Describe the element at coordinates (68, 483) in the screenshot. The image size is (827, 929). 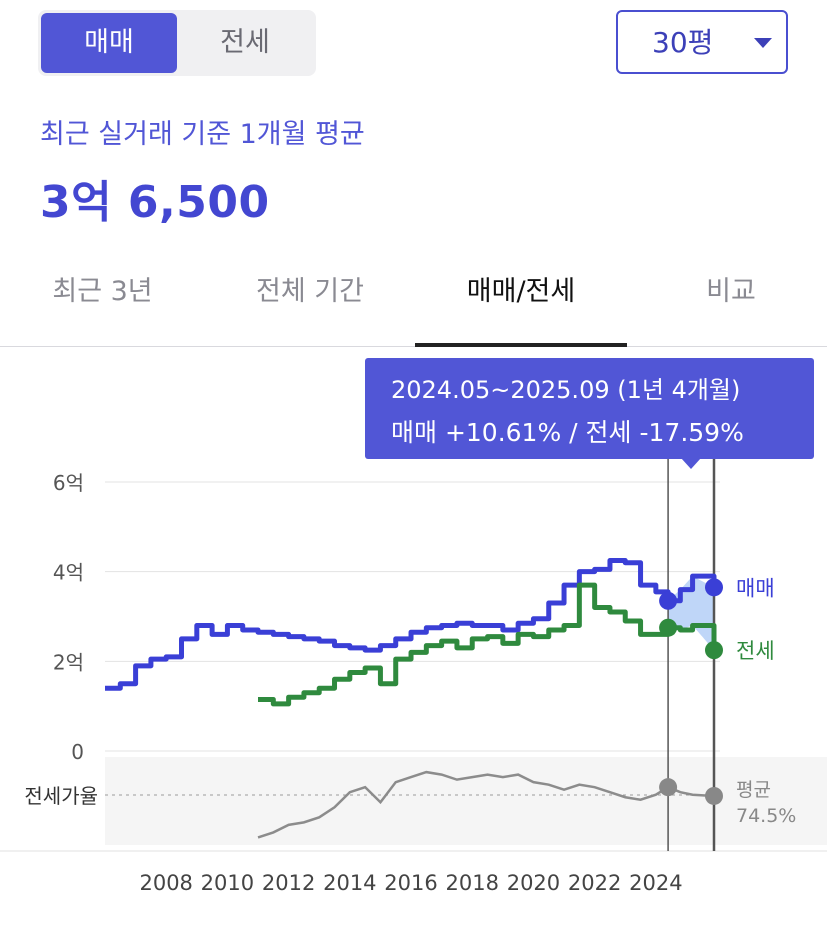
I see `y-tick-label: 6억` at that location.